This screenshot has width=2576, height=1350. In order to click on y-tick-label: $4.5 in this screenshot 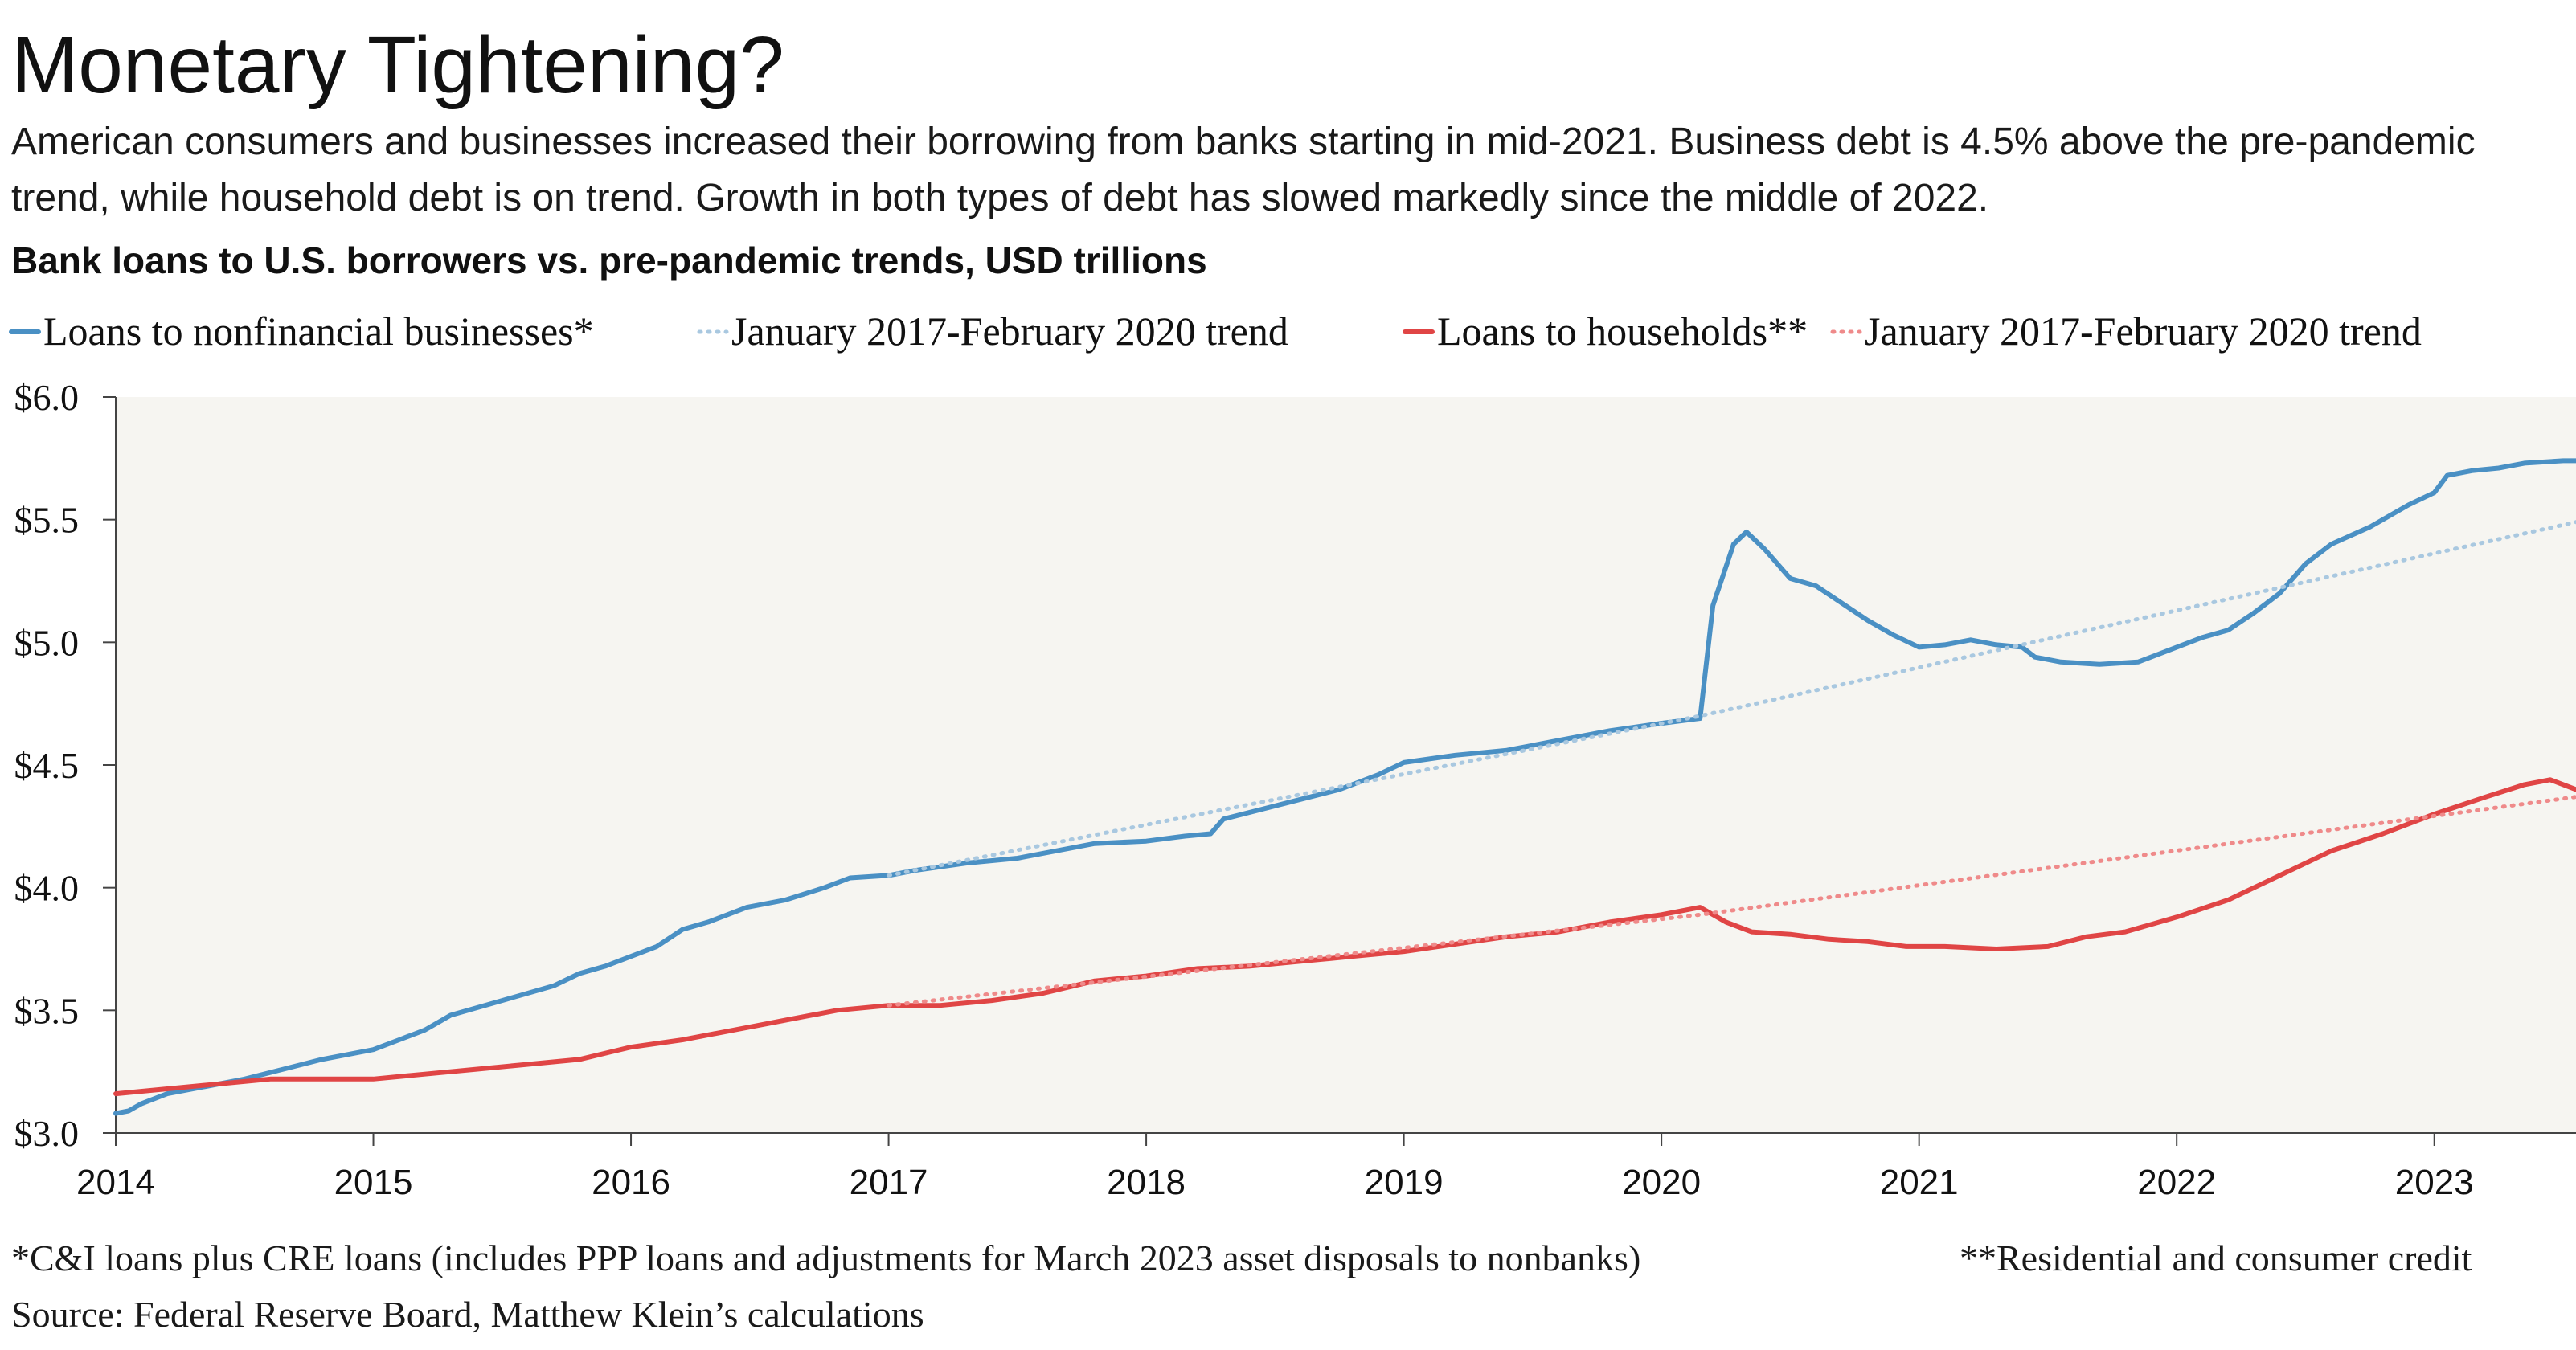, I will do `click(47, 766)`.